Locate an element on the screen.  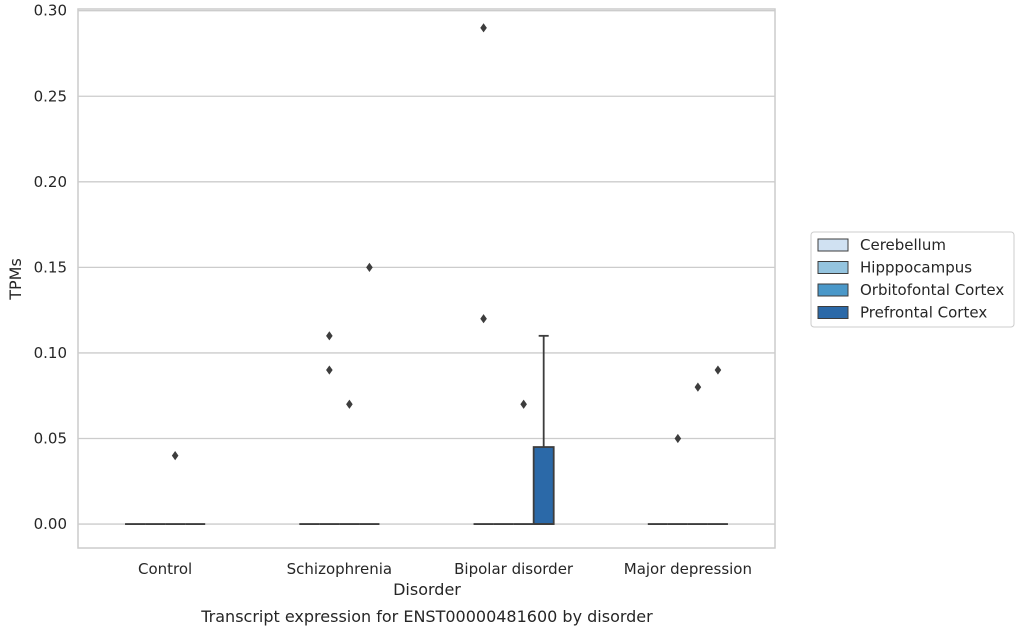
legend-label: Cerebellum is located at coordinates (903, 245).